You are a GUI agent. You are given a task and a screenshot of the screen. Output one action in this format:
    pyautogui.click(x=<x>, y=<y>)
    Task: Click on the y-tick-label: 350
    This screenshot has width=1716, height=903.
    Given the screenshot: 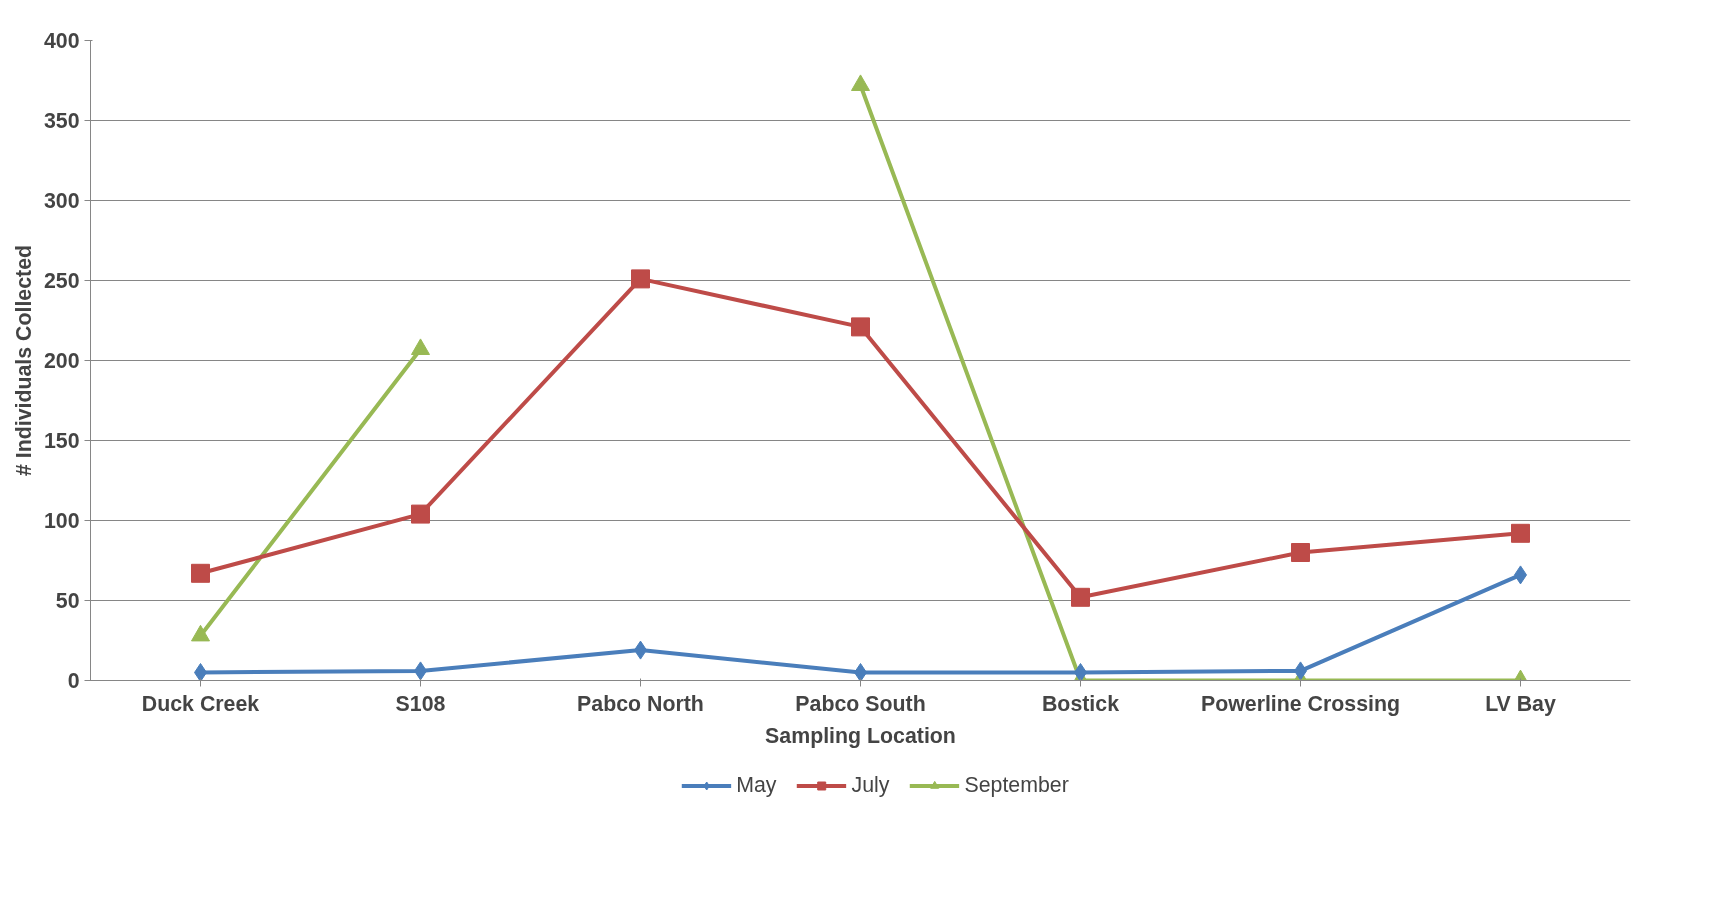 What is the action you would take?
    pyautogui.click(x=61, y=121)
    